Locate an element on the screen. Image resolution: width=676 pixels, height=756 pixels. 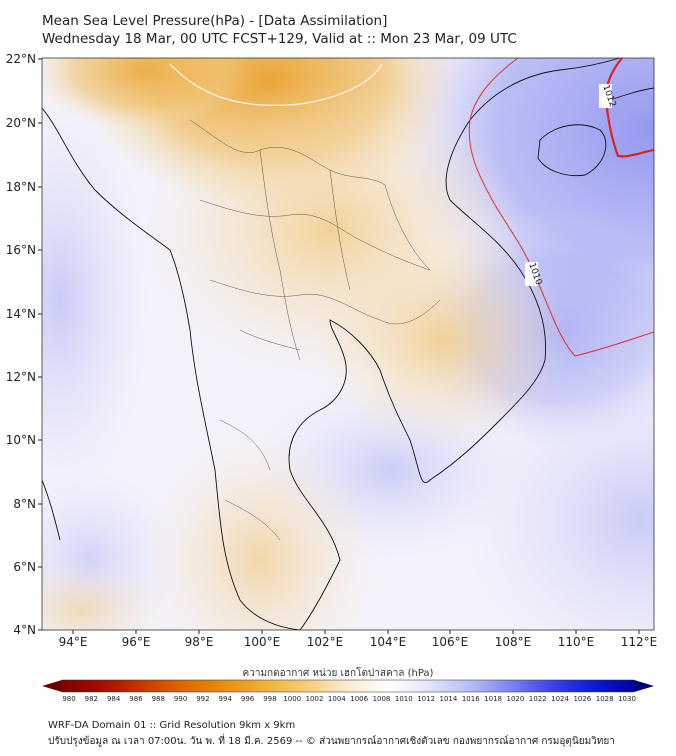
colorbar-tick-label: 996 is located at coordinates (248, 699).